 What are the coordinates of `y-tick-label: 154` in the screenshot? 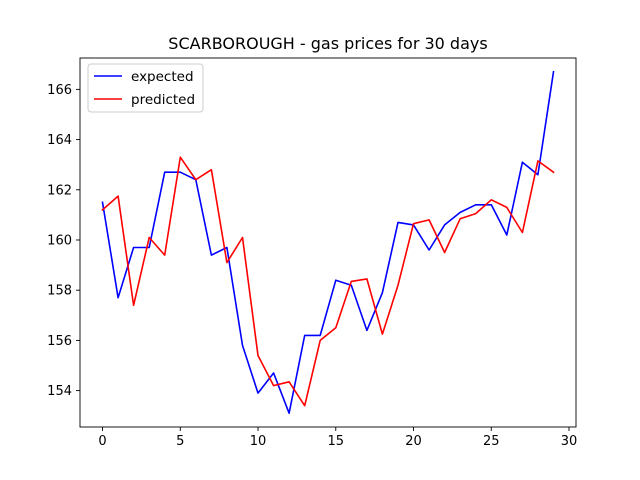 It's located at (59, 391).